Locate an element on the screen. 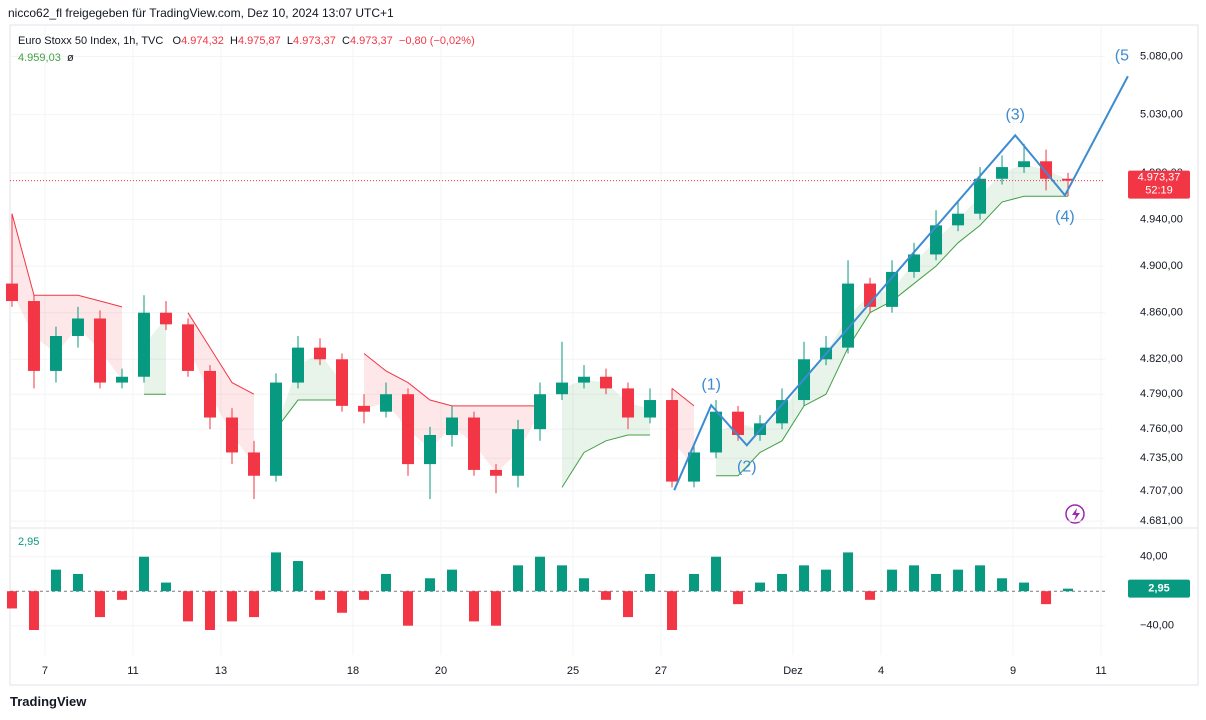  wave-label: (5 is located at coordinates (1122, 55).